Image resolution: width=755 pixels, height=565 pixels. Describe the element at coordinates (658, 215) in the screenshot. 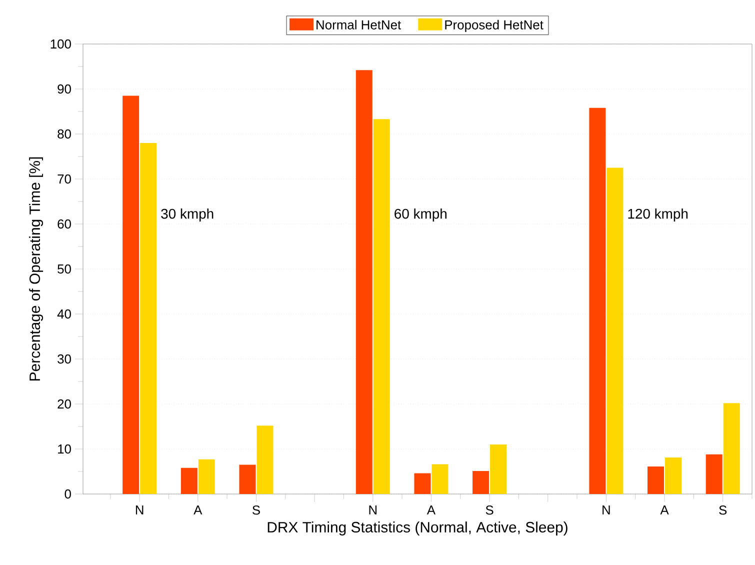

I see `annotation: 120 kmph` at that location.